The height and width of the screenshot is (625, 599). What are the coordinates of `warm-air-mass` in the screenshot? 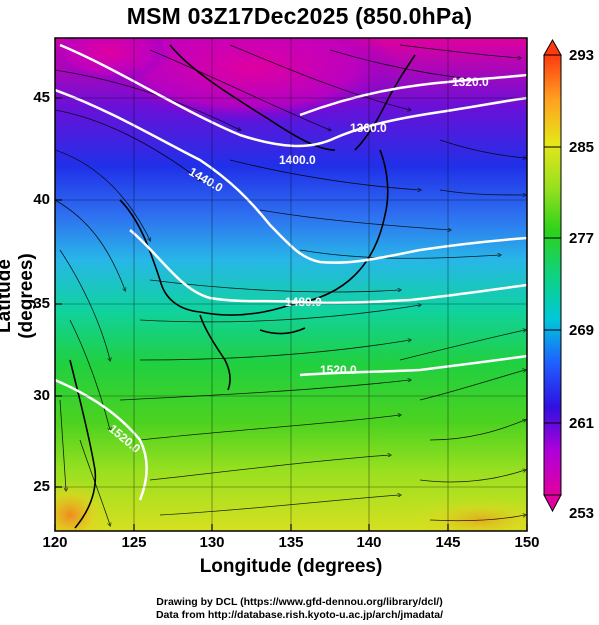 It's located at (82, 505).